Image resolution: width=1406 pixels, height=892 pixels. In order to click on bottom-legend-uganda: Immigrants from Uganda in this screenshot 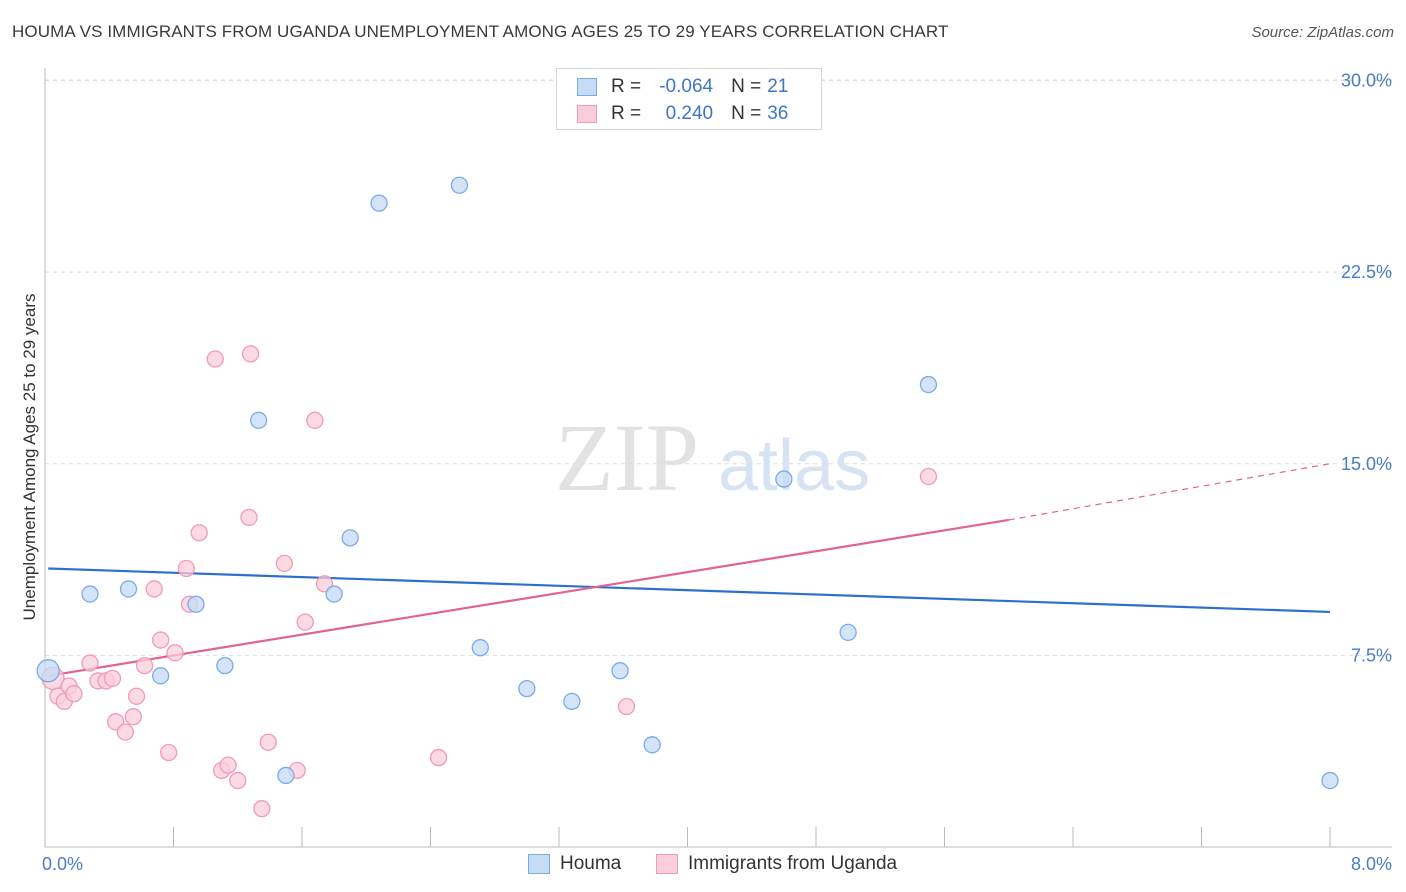, I will do `click(776, 864)`.